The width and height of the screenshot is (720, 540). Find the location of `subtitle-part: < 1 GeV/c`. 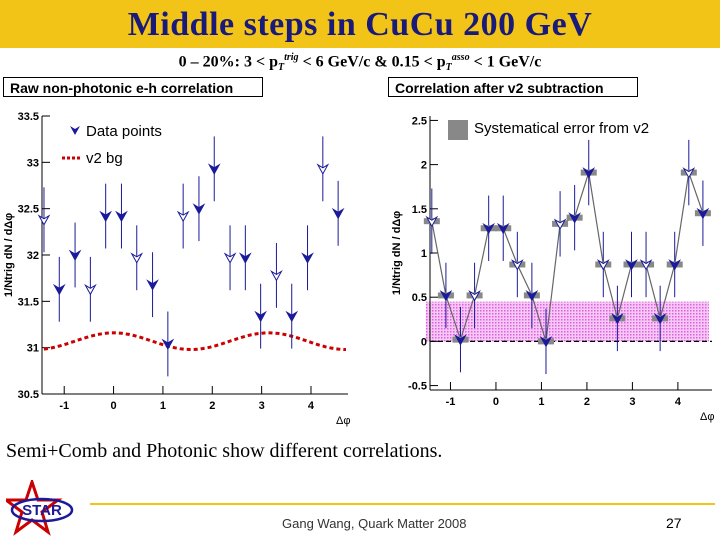

subtitle-part: < 1 GeV/c is located at coordinates (505, 62).